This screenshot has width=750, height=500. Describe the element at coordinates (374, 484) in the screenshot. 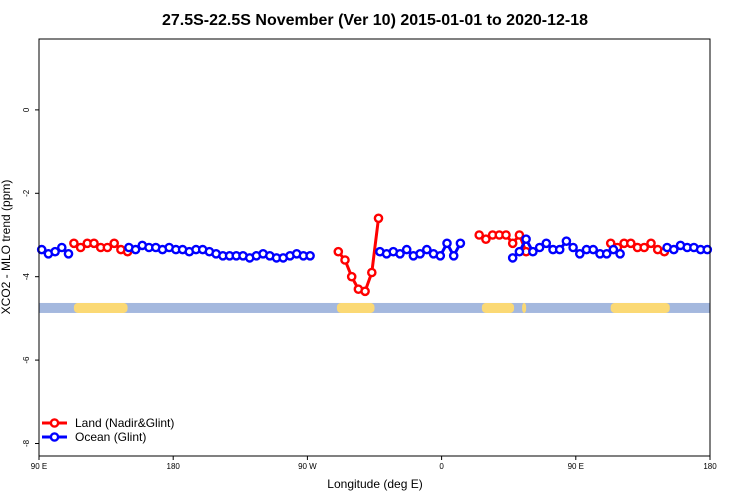

I see `x-axis-label: Longitude (deg E)` at that location.